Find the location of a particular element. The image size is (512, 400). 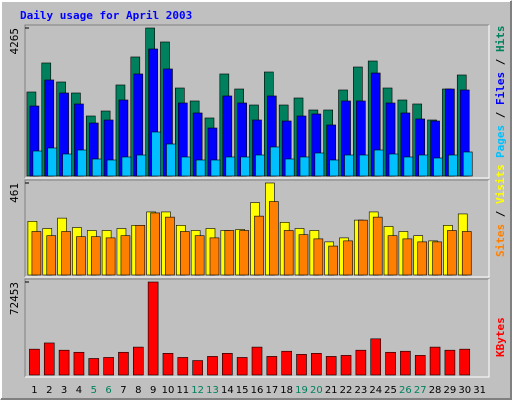

x-tick-label: 21 is located at coordinates (331, 390).